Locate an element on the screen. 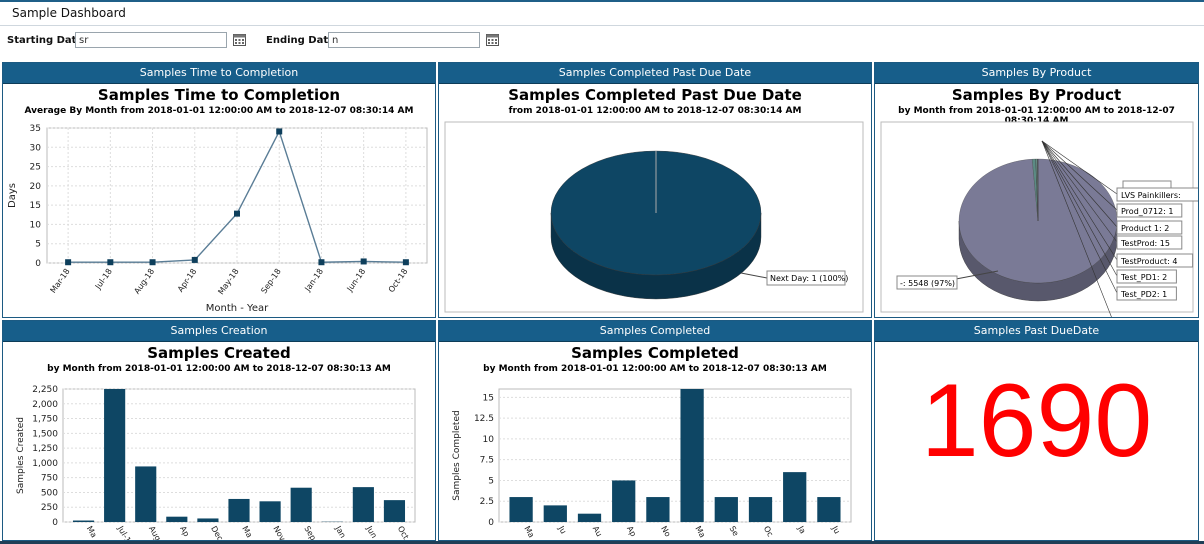  chart-title: Samples Completed Past Due Date is located at coordinates (655, 95).